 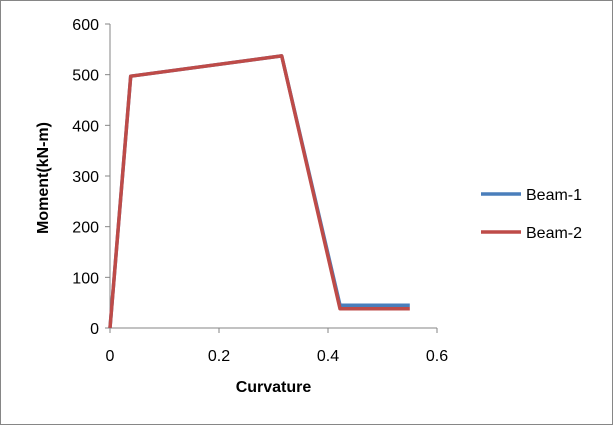 What do you see at coordinates (85, 278) in the screenshot?
I see `y-tick-label: 100` at bounding box center [85, 278].